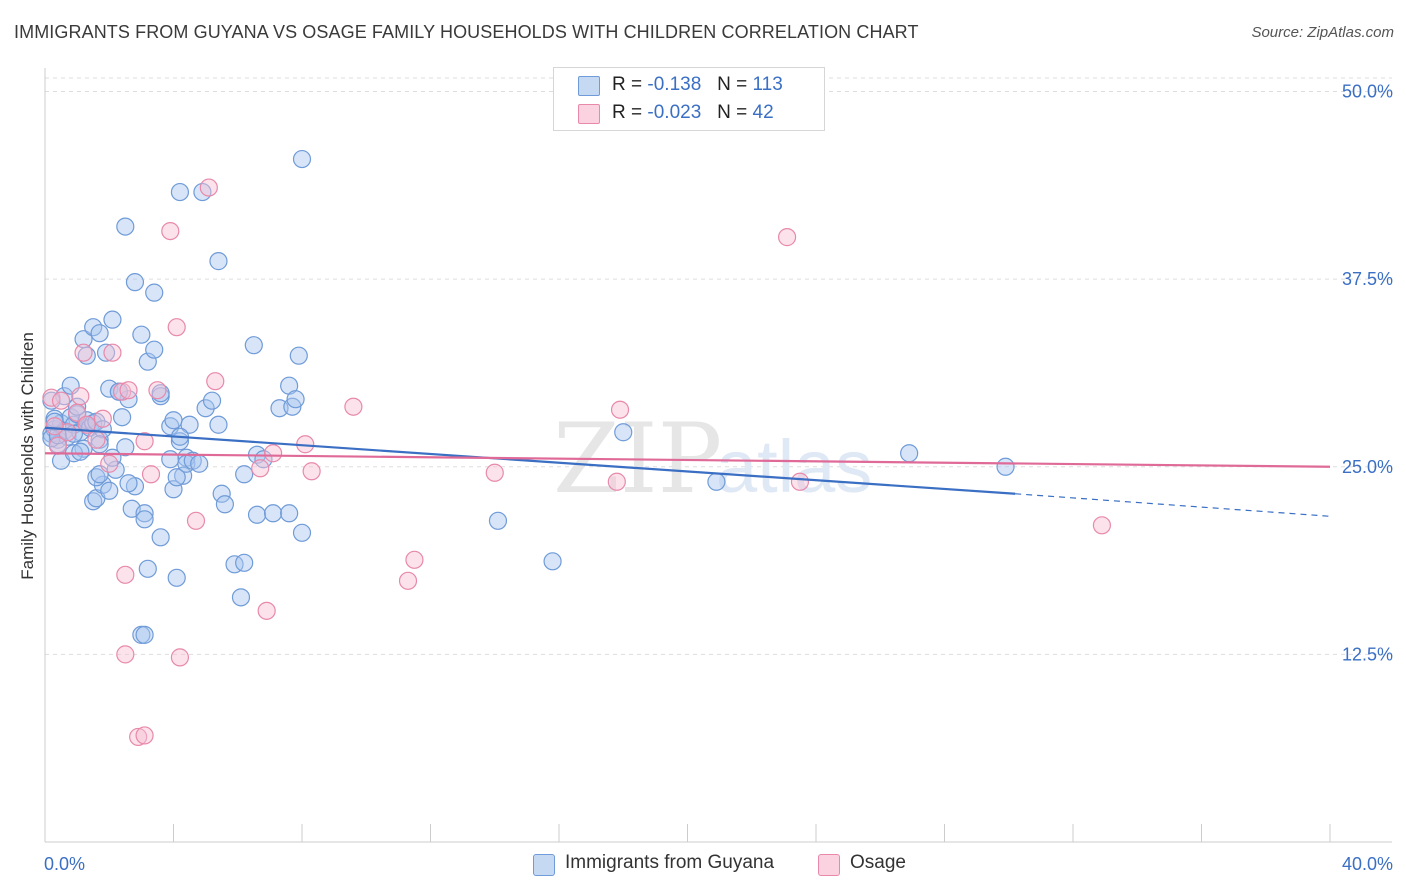 This screenshot has width=1406, height=892. I want to click on trend-line-osage, so click(687, 460).